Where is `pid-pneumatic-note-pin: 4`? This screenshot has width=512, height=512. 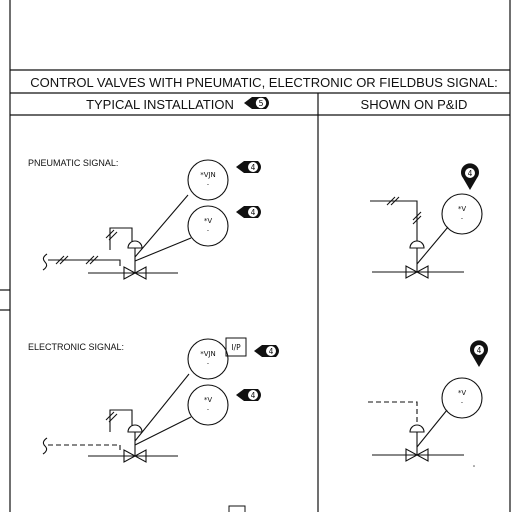
pid-pneumatic-note-pin: 4 is located at coordinates (470, 176).